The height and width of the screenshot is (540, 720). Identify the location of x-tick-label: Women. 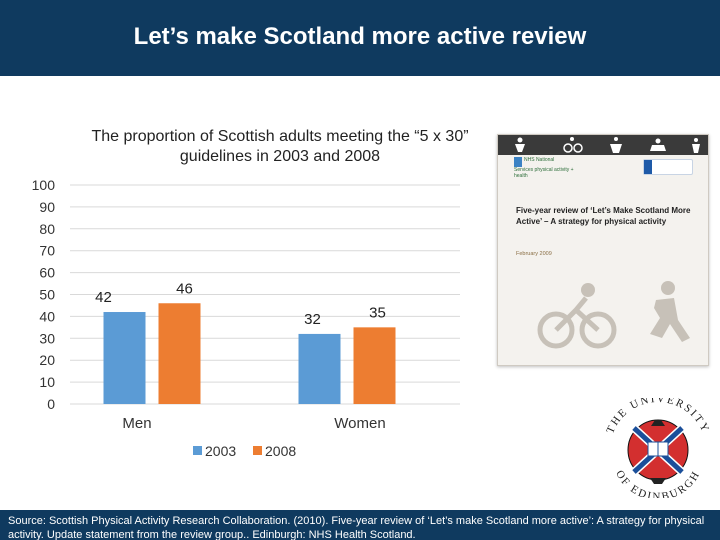
(359, 423).